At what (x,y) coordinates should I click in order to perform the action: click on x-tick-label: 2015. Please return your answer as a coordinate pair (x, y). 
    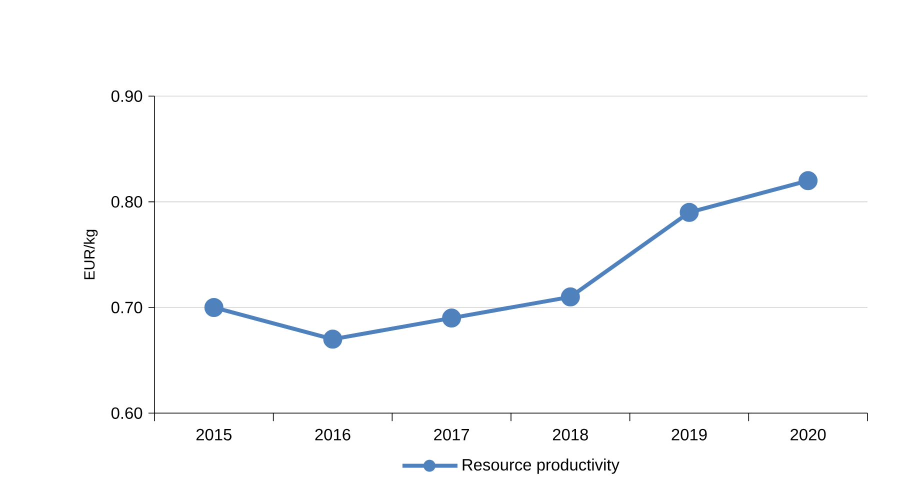
    Looking at the image, I should click on (214, 434).